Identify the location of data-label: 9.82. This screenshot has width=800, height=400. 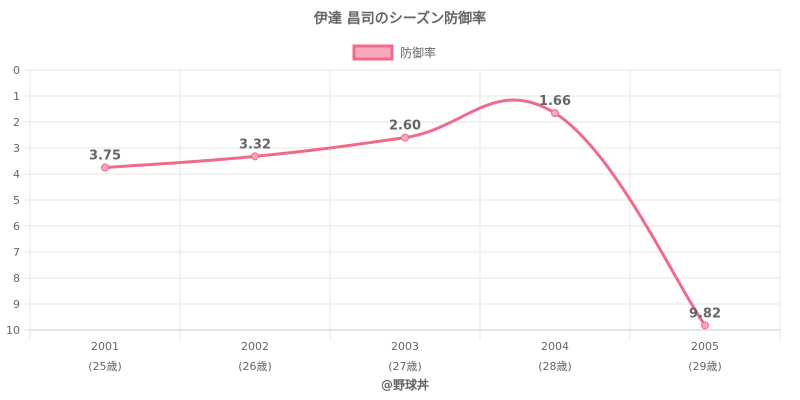
(705, 313).